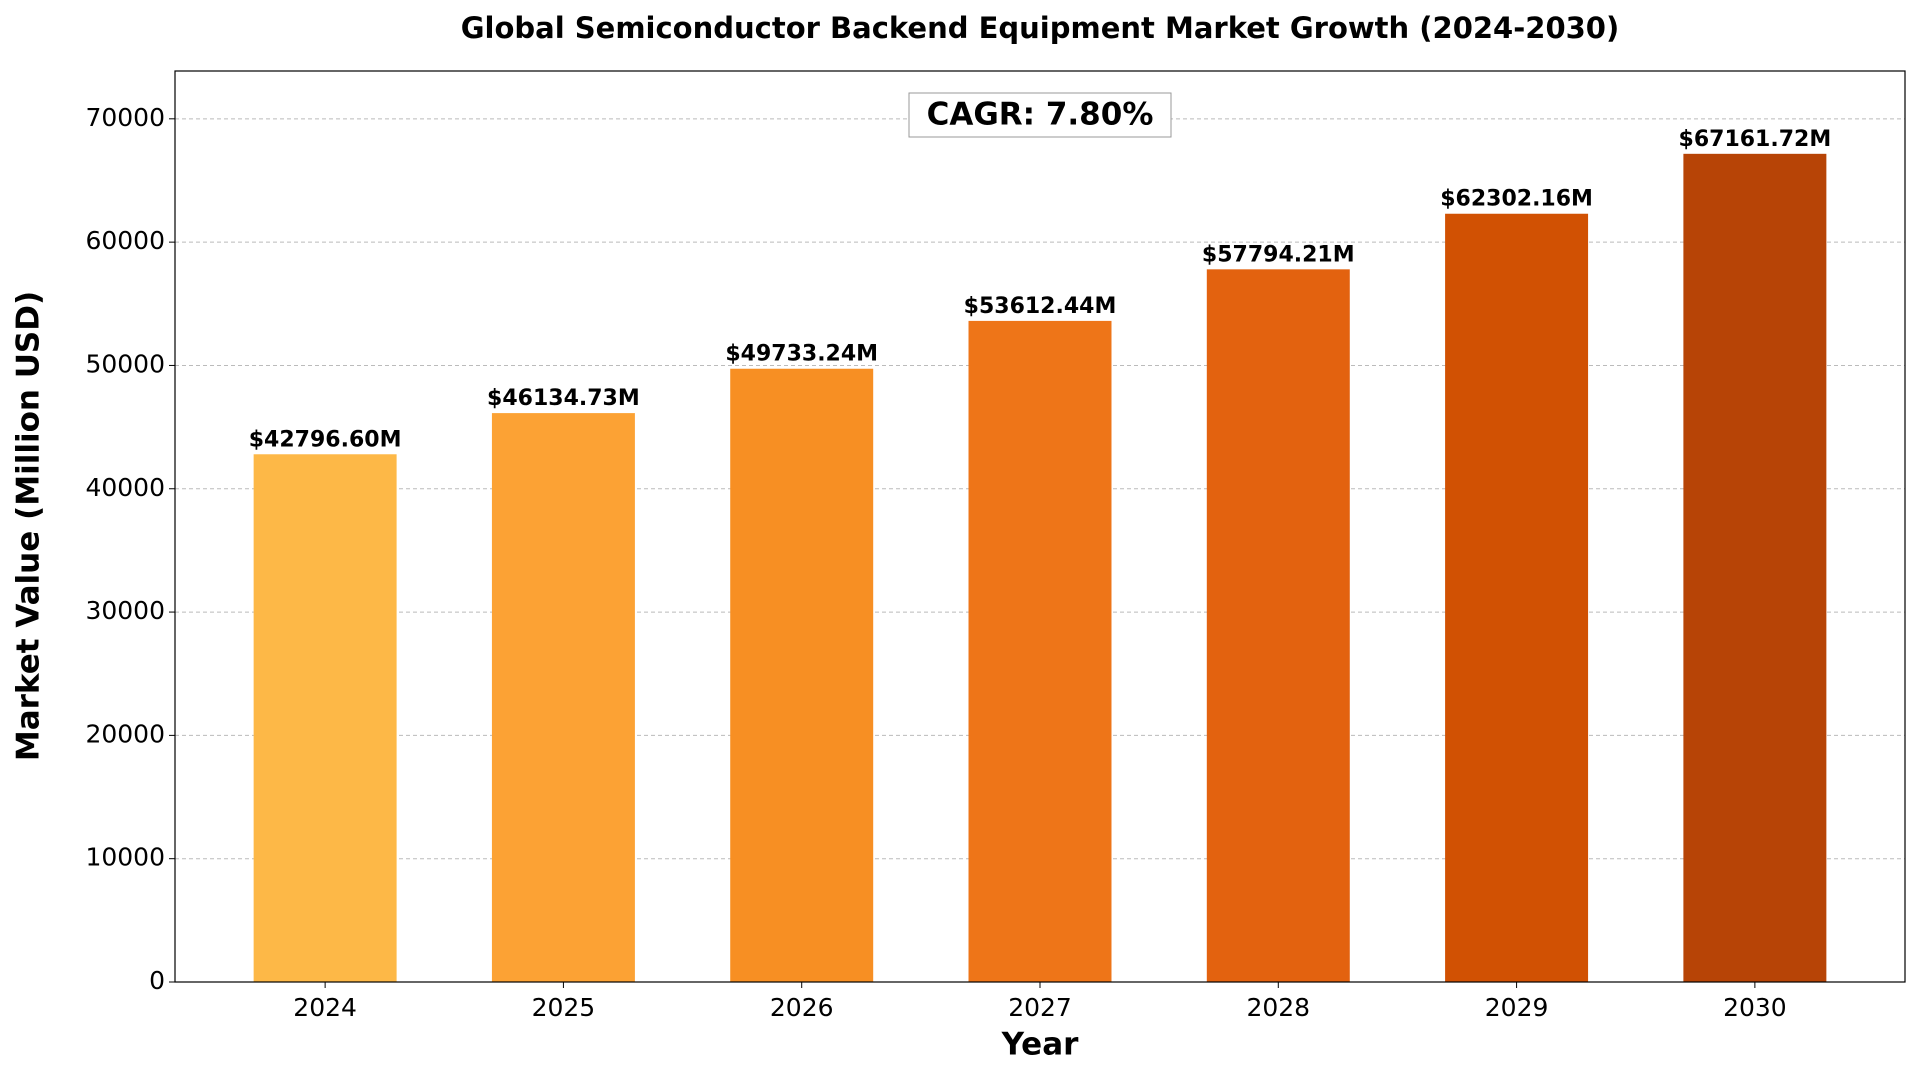 Image resolution: width=1920 pixels, height=1080 pixels. Describe the element at coordinates (125, 610) in the screenshot. I see `y-tick-label: 30000` at that location.